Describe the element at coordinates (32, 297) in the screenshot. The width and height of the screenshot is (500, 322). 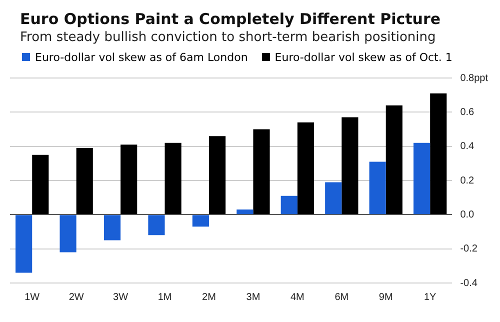
I see `x-tick-label: 1W` at that location.